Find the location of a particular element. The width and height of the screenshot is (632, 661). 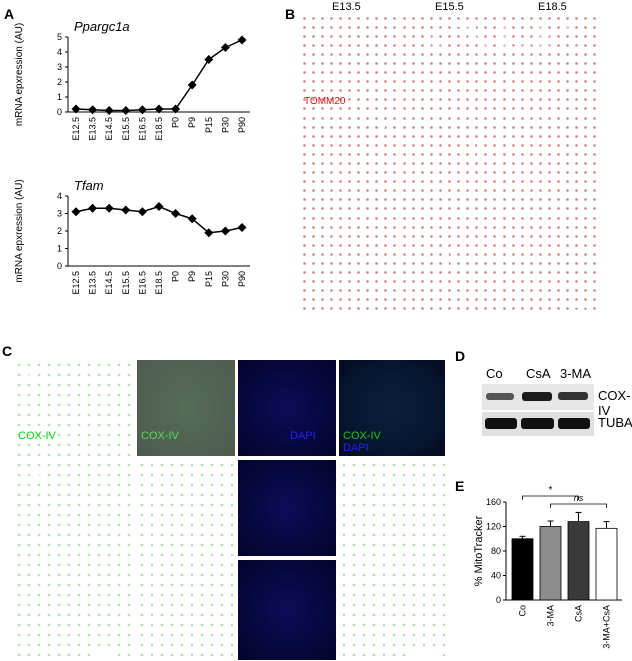

zoom-3ma-merge is located at coordinates (392, 610).